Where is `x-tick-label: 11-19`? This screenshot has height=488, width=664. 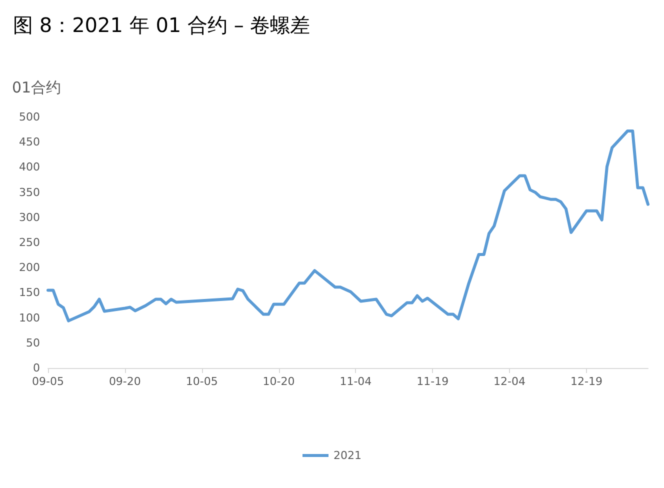 x-tick-label: 11-19 is located at coordinates (432, 381).